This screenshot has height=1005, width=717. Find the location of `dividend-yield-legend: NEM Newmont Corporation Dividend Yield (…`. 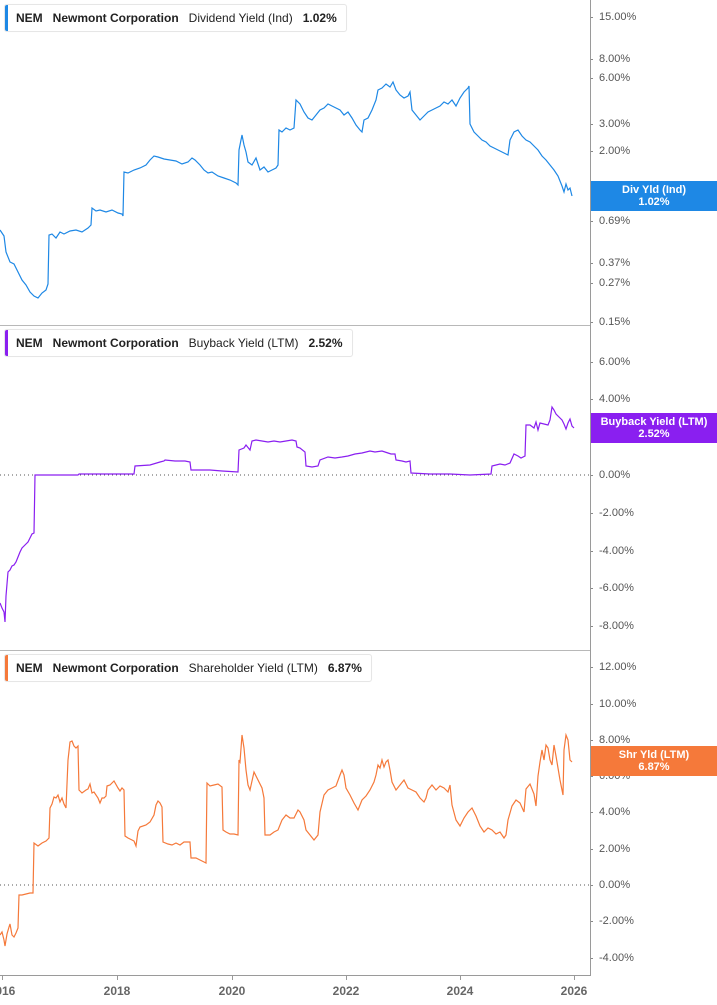

dividend-yield-legend: NEM Newmont Corporation Dividend Yield (… is located at coordinates (175, 18).